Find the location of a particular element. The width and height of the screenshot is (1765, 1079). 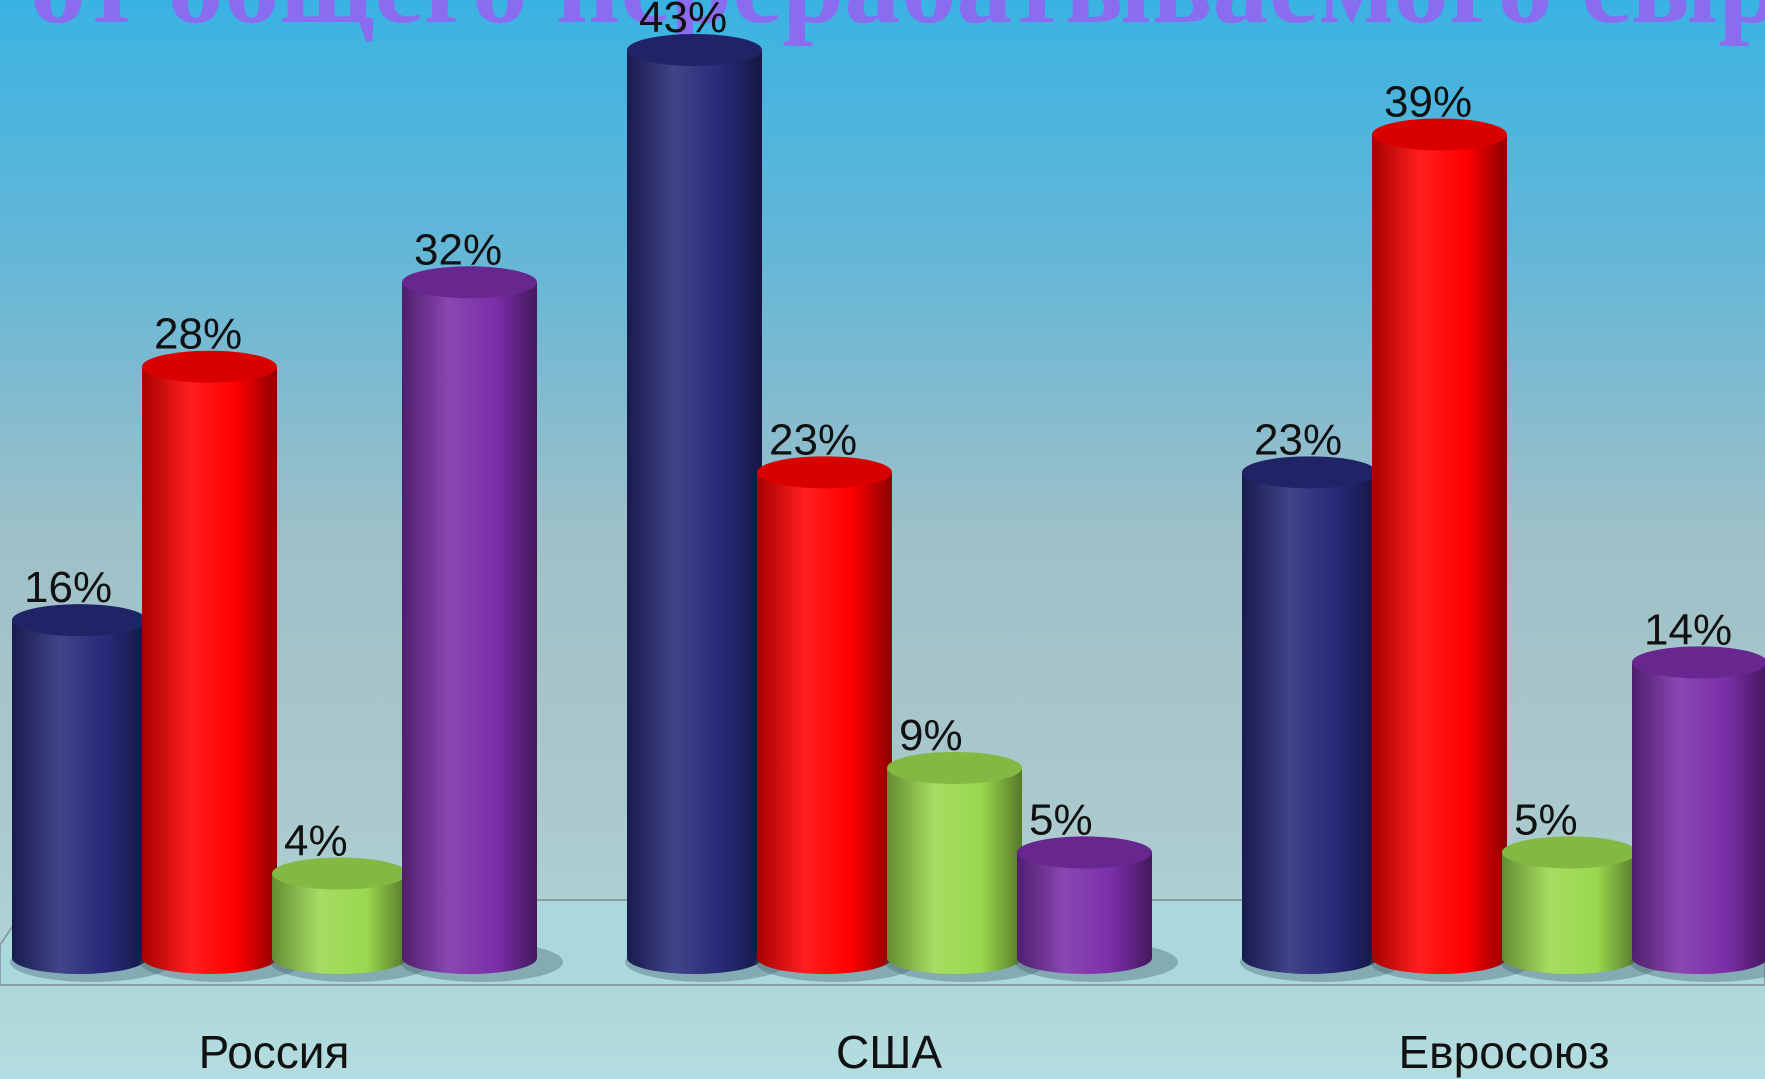

category-label: Евросоюз is located at coordinates (1504, 1052).